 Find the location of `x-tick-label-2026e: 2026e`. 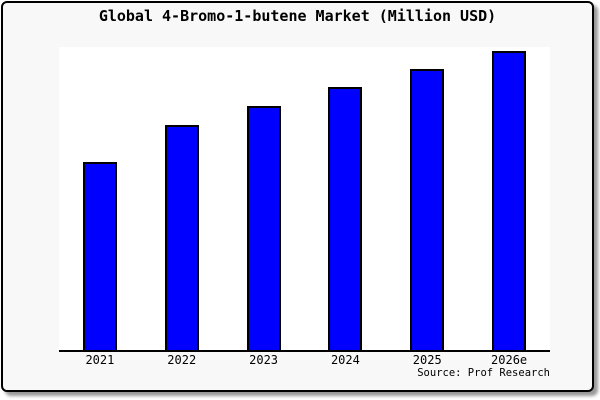

x-tick-label-2026e: 2026e is located at coordinates (509, 360).